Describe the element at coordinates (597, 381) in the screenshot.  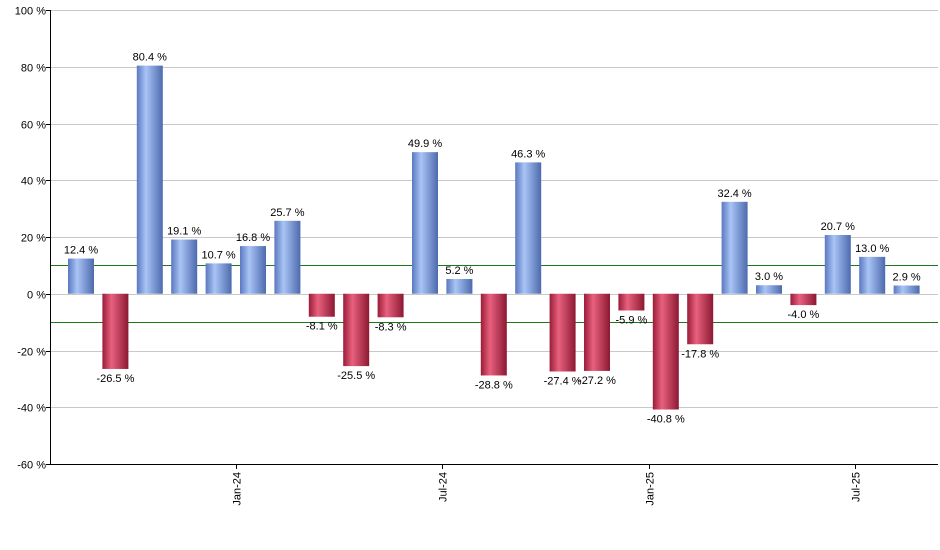
I see `data-label: -27.2 %` at that location.